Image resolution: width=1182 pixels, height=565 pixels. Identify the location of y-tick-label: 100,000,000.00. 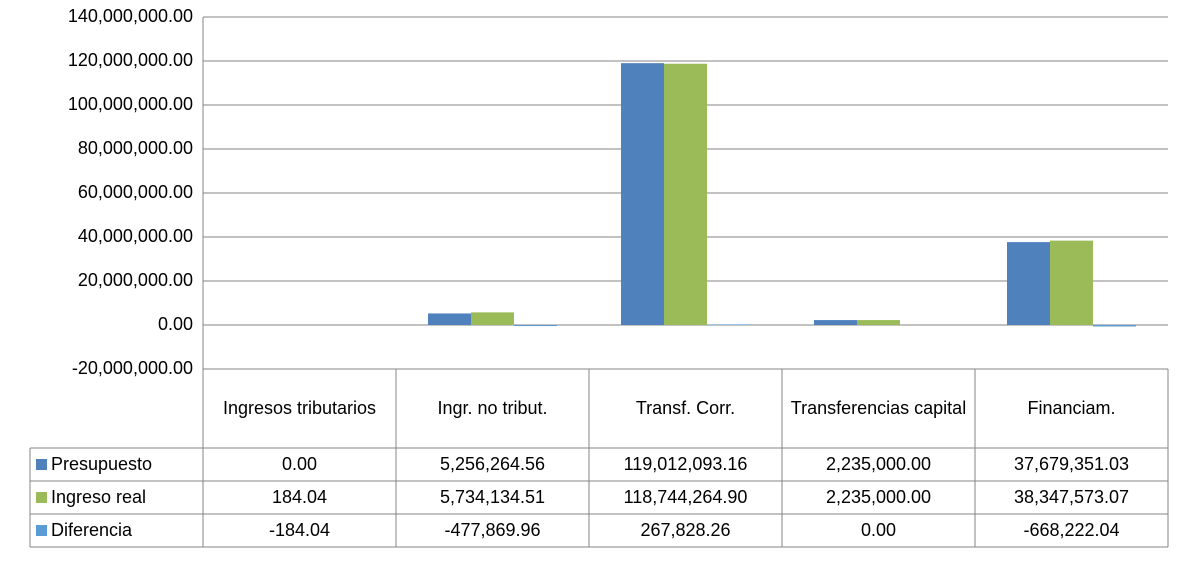
(130, 104).